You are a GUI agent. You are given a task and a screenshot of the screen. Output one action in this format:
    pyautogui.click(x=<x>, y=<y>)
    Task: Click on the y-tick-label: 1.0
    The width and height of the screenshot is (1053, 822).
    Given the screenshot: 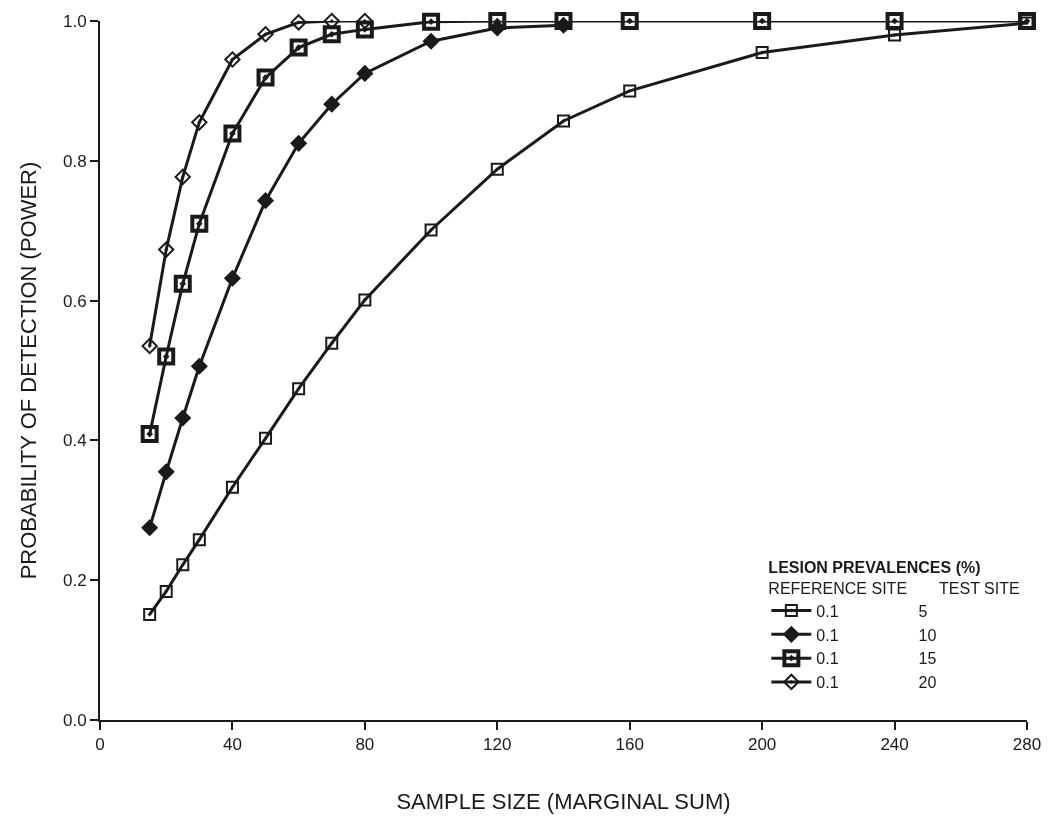 What is the action you would take?
    pyautogui.click(x=74, y=21)
    